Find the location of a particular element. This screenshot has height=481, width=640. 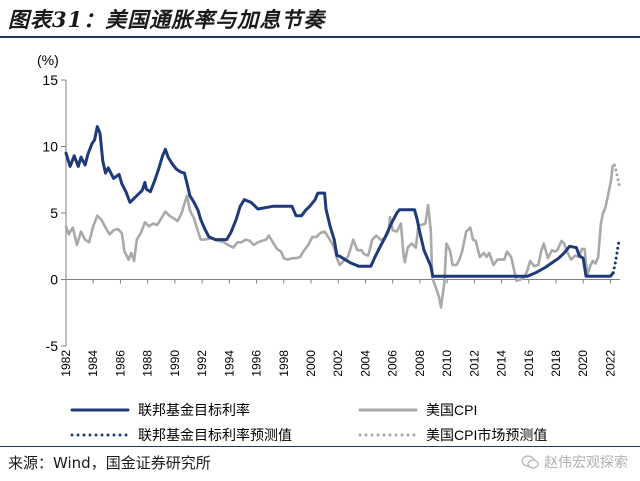

x-tick-label: 1982 is located at coordinates (66, 363).